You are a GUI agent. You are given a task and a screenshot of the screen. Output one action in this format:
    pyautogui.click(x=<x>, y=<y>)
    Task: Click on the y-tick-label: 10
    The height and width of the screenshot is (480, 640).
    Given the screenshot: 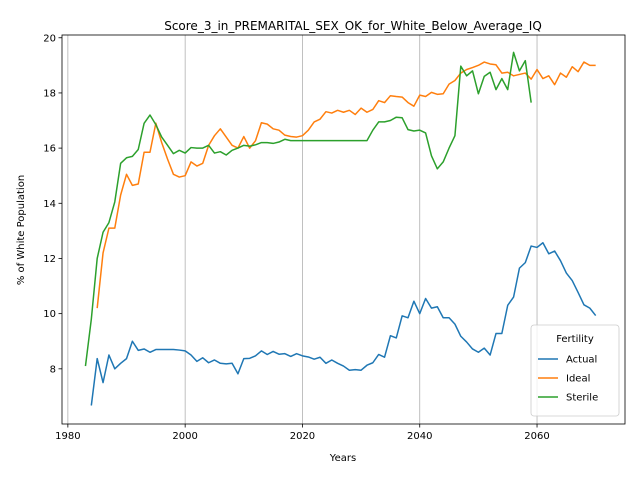 What is the action you would take?
    pyautogui.click(x=49, y=314)
    